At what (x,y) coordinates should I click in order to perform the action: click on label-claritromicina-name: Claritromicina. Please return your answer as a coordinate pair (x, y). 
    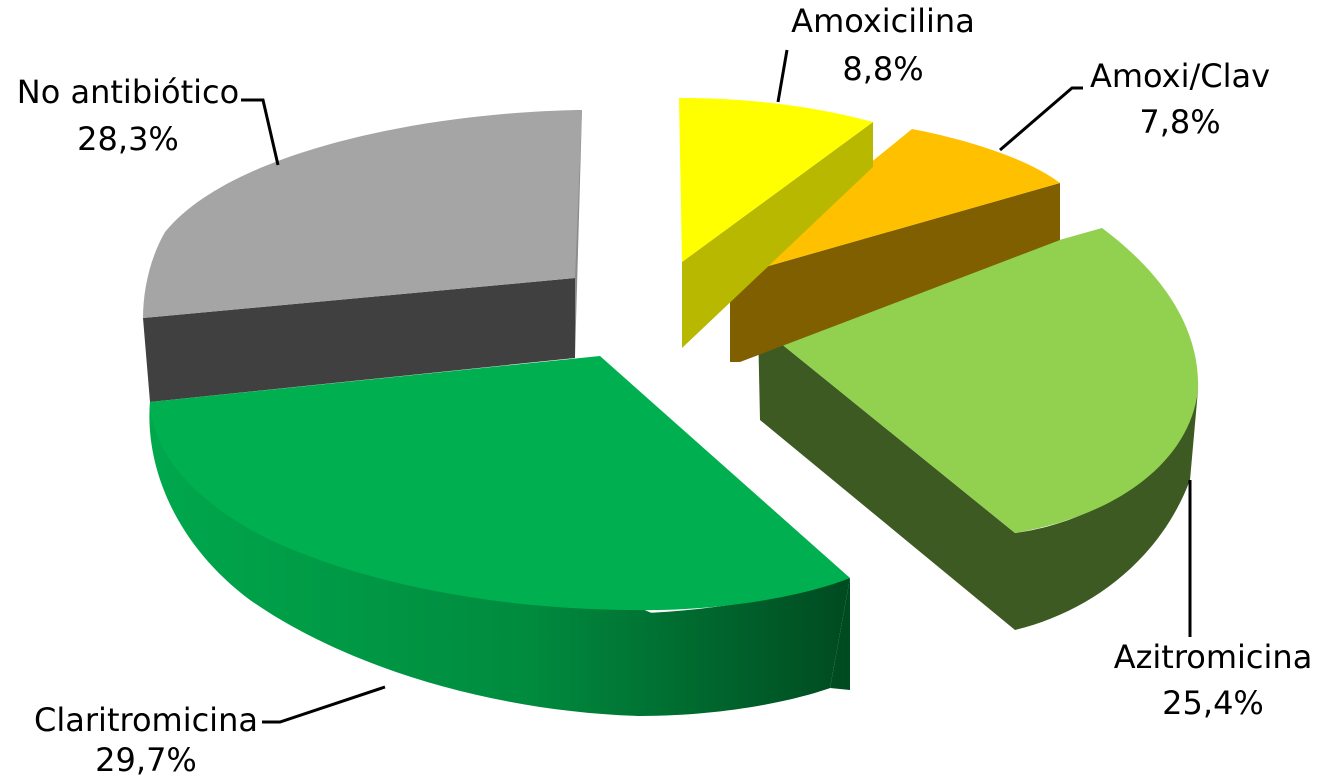
    Looking at the image, I should click on (146, 720).